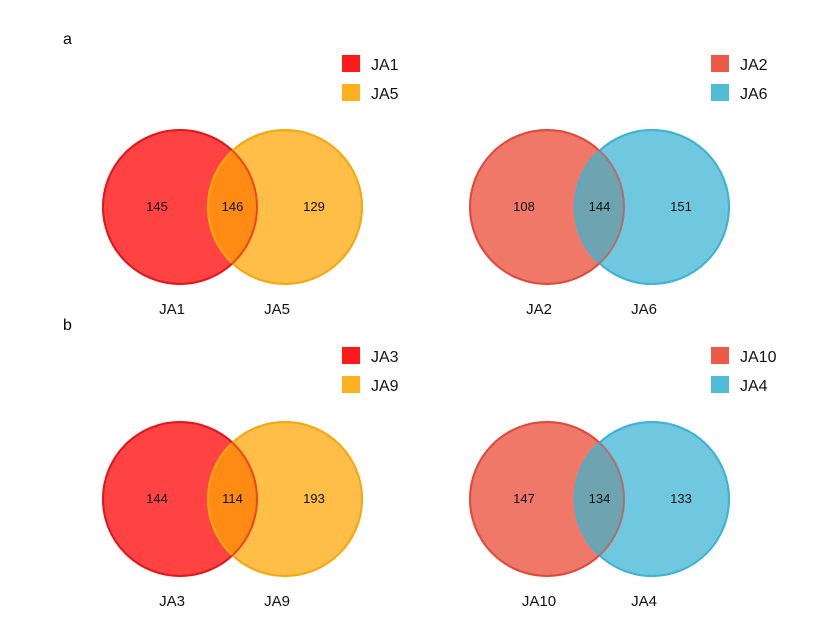  What do you see at coordinates (385, 386) in the screenshot?
I see `legend-label: JA9` at bounding box center [385, 386].